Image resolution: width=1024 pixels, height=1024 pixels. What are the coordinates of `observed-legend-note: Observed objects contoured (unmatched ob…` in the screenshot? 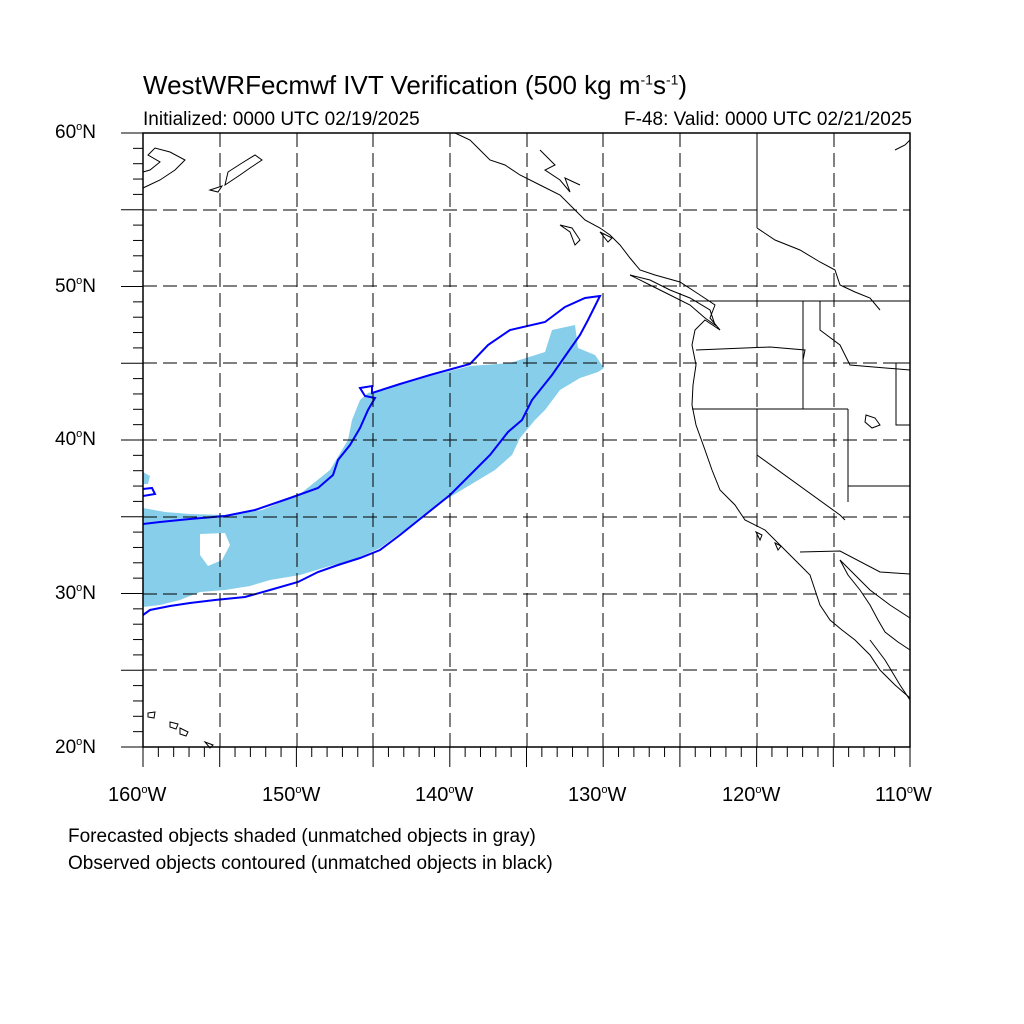 It's located at (310, 863).